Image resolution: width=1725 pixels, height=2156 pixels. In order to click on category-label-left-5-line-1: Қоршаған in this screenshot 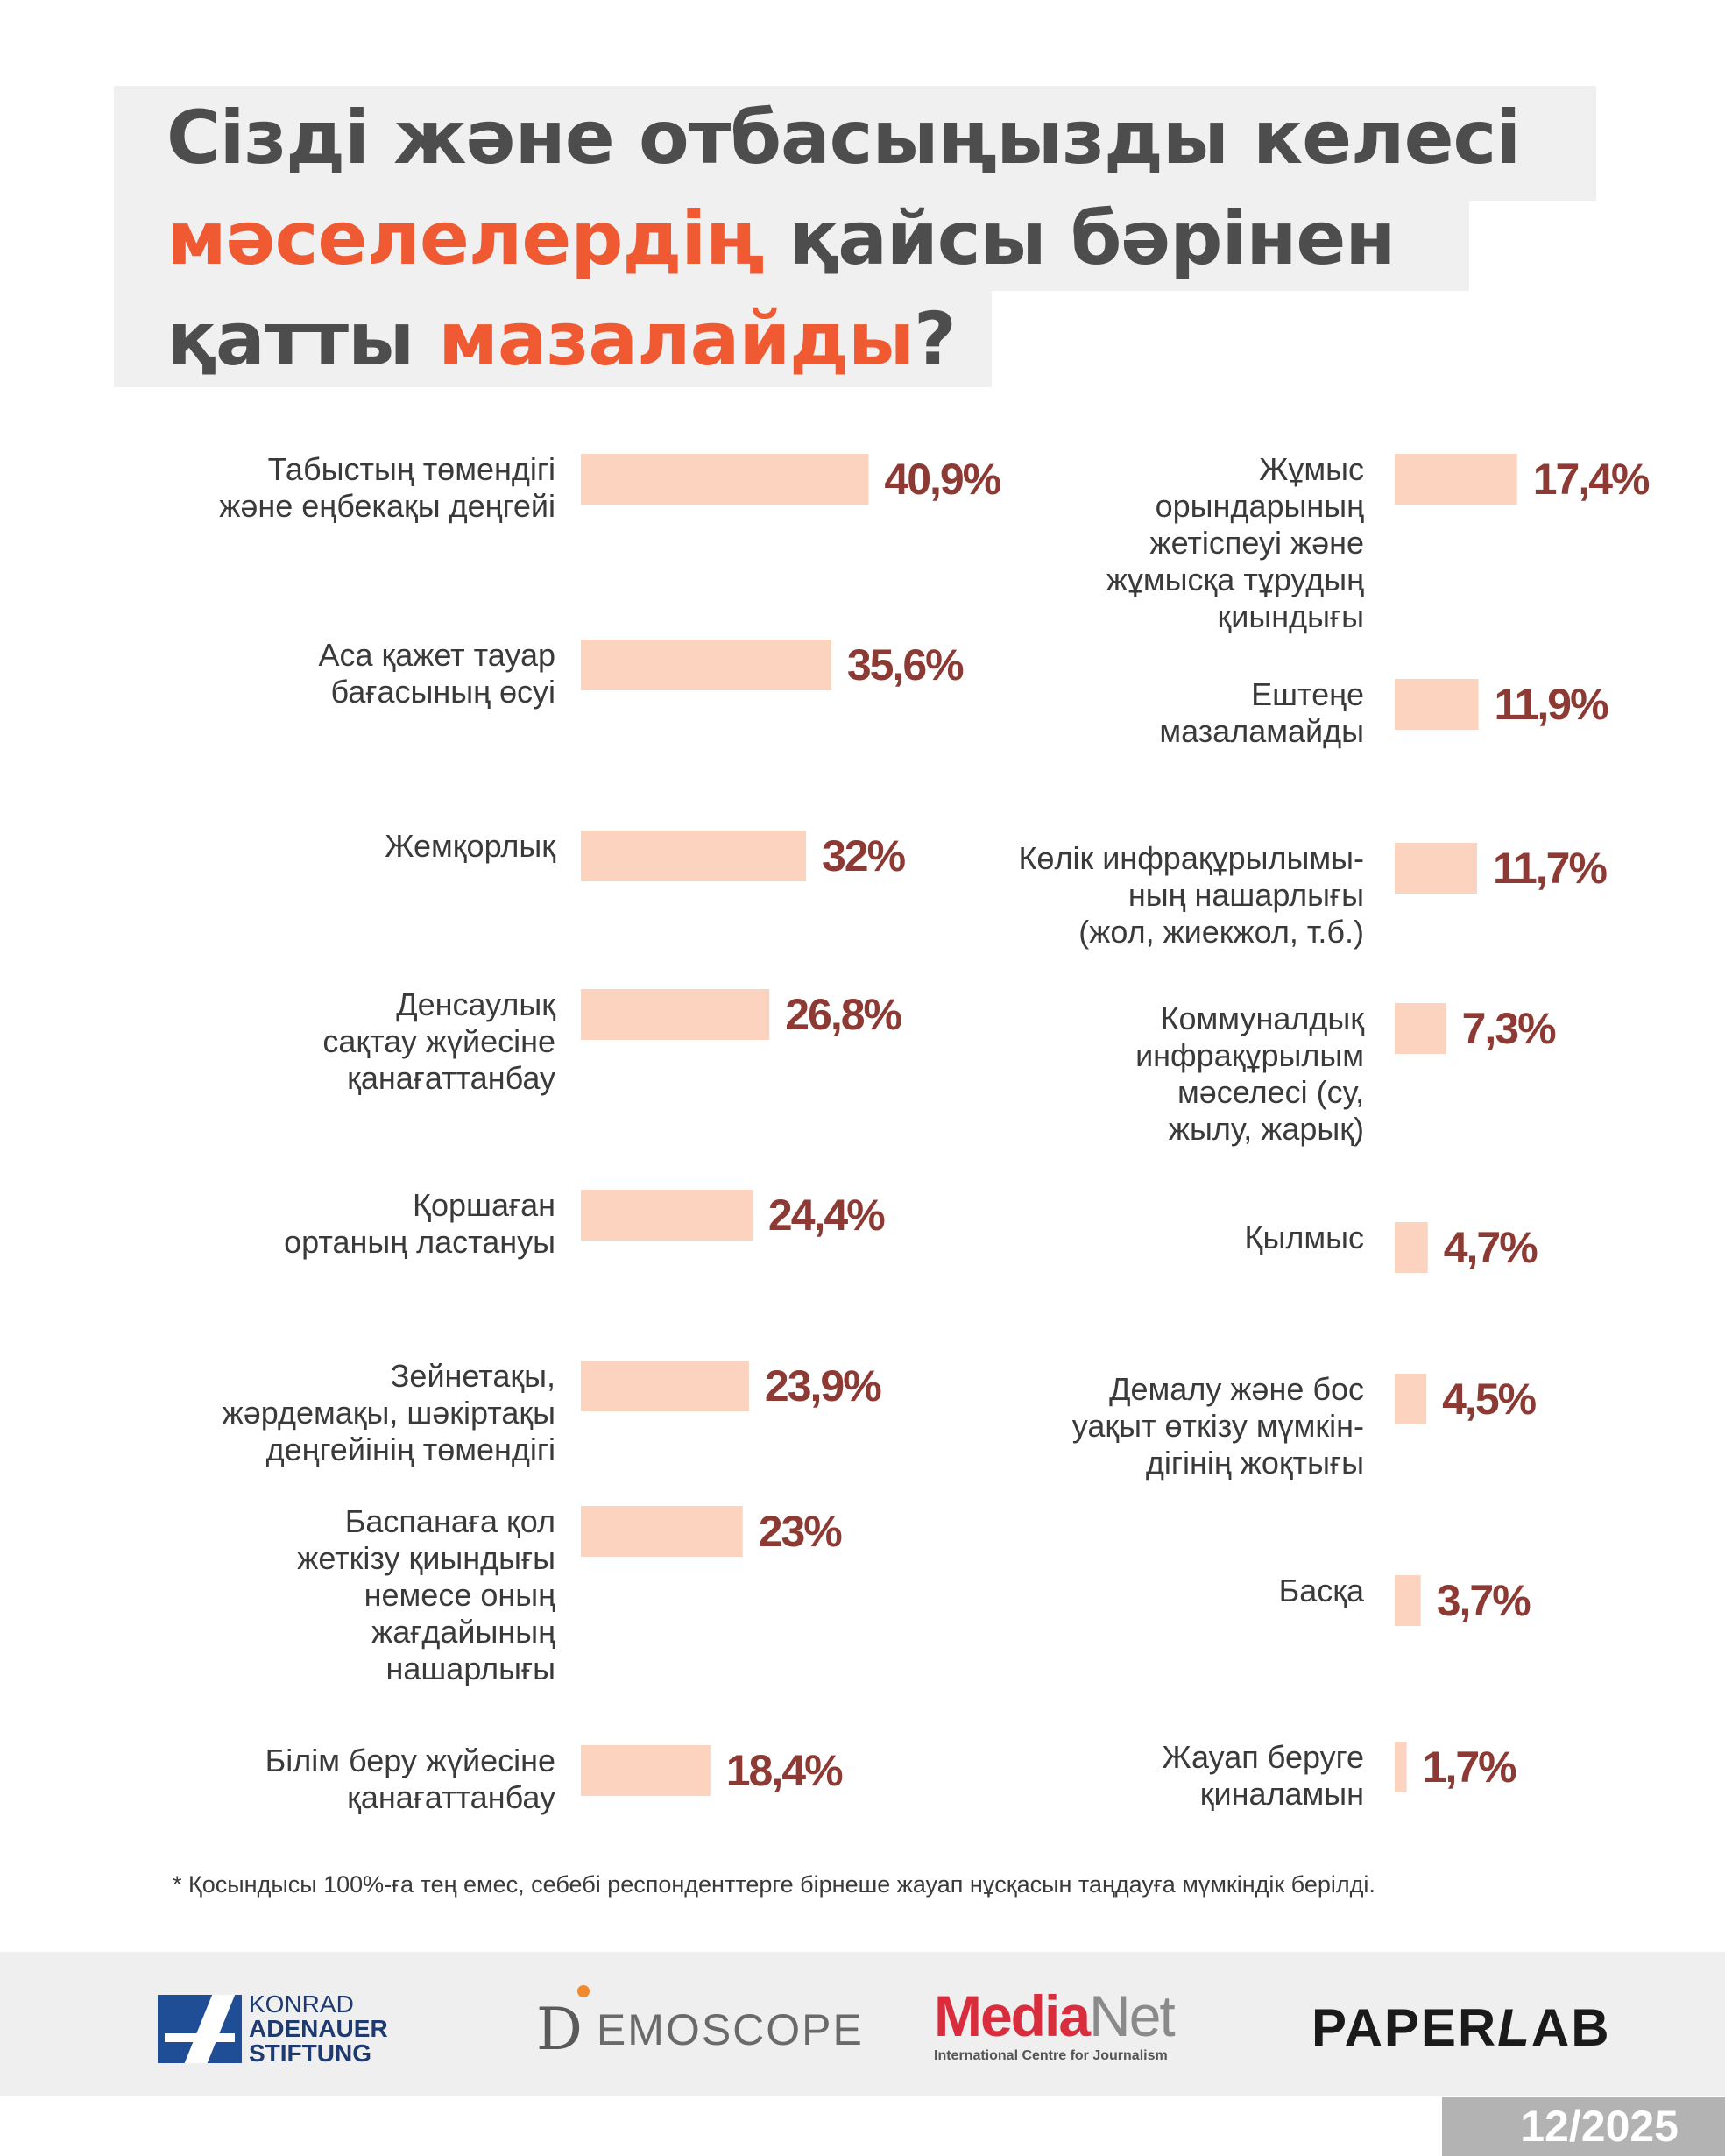, I will do `click(484, 1205)`.